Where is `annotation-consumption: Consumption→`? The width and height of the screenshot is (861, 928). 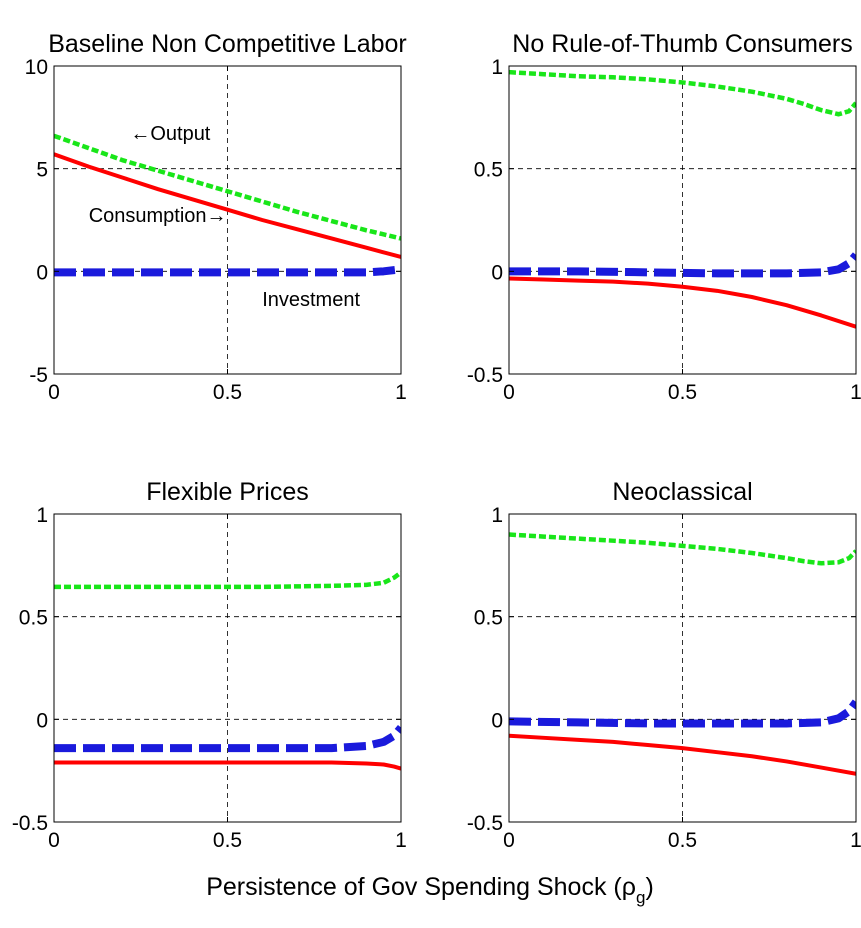 annotation-consumption: Consumption→ is located at coordinates (158, 216).